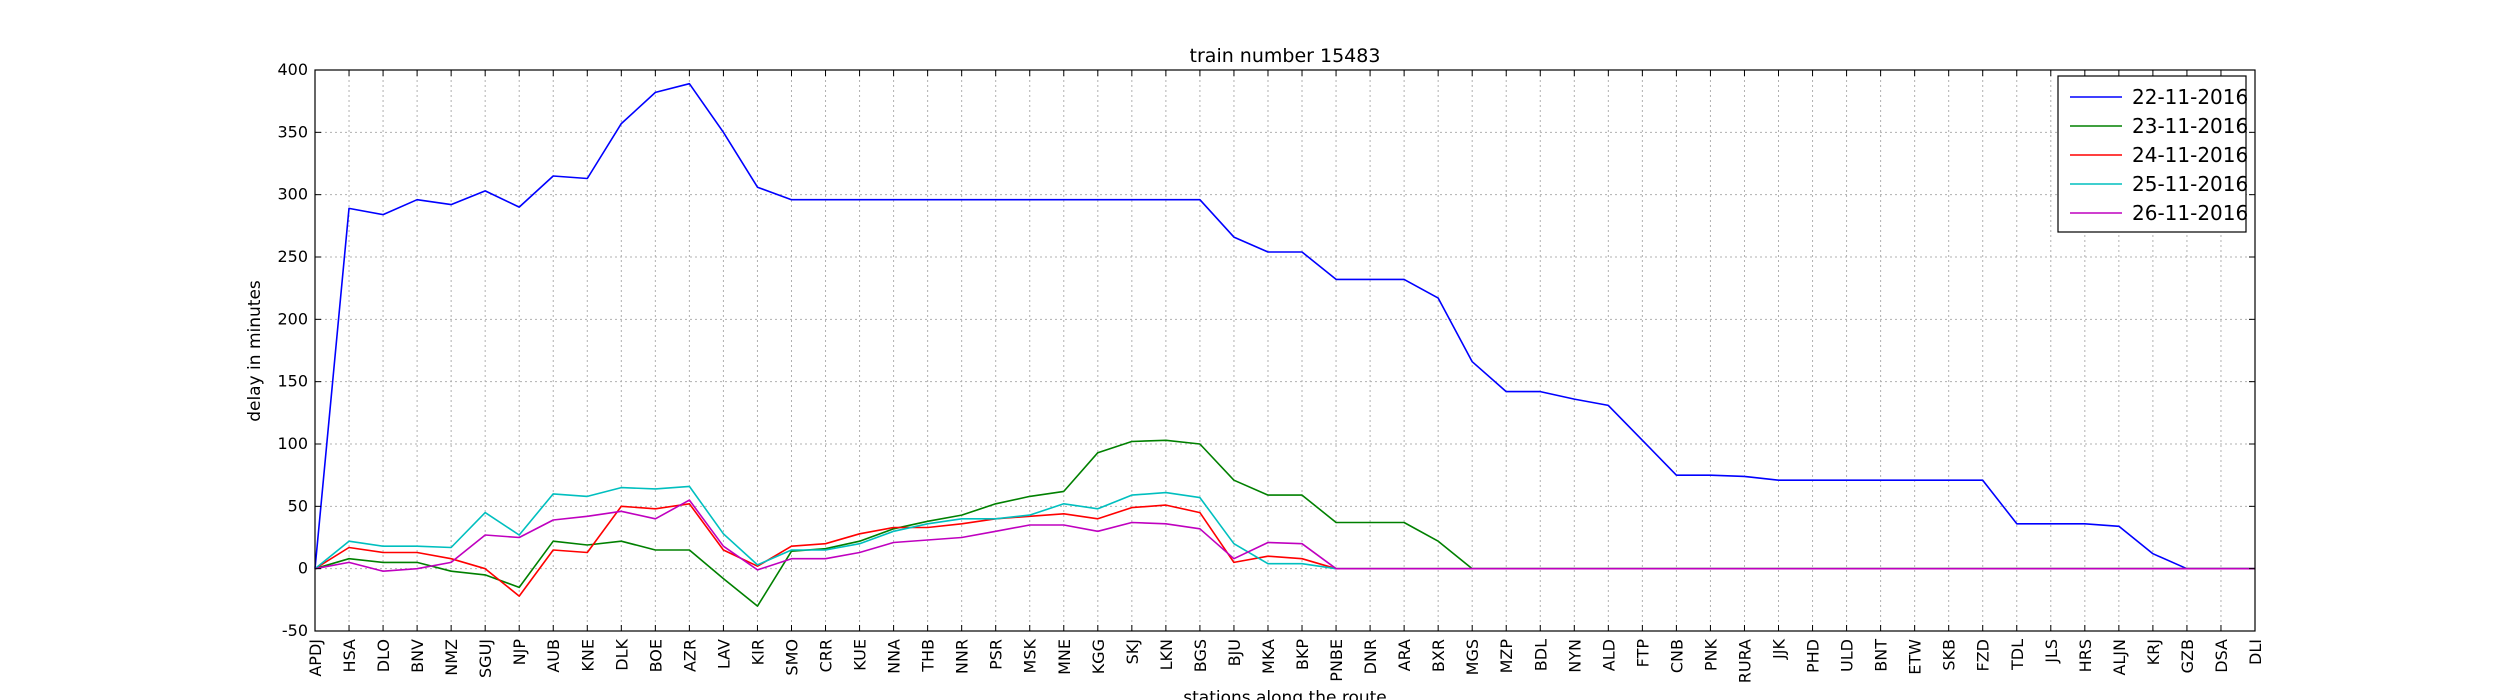  I want to click on legend-label: 22-11-2016, so click(2190, 97).